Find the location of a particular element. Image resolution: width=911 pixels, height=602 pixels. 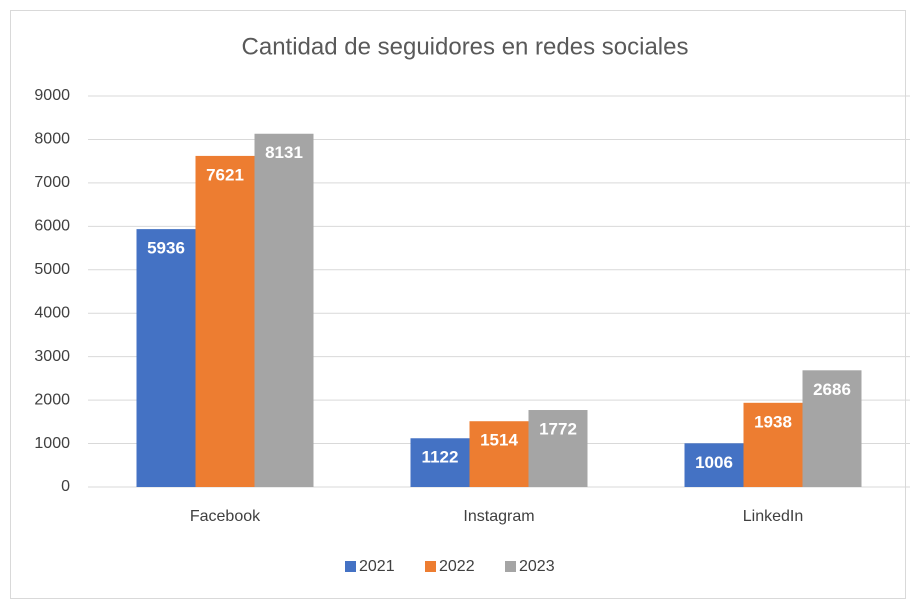

y-tick-label: 6000 is located at coordinates (52, 226).